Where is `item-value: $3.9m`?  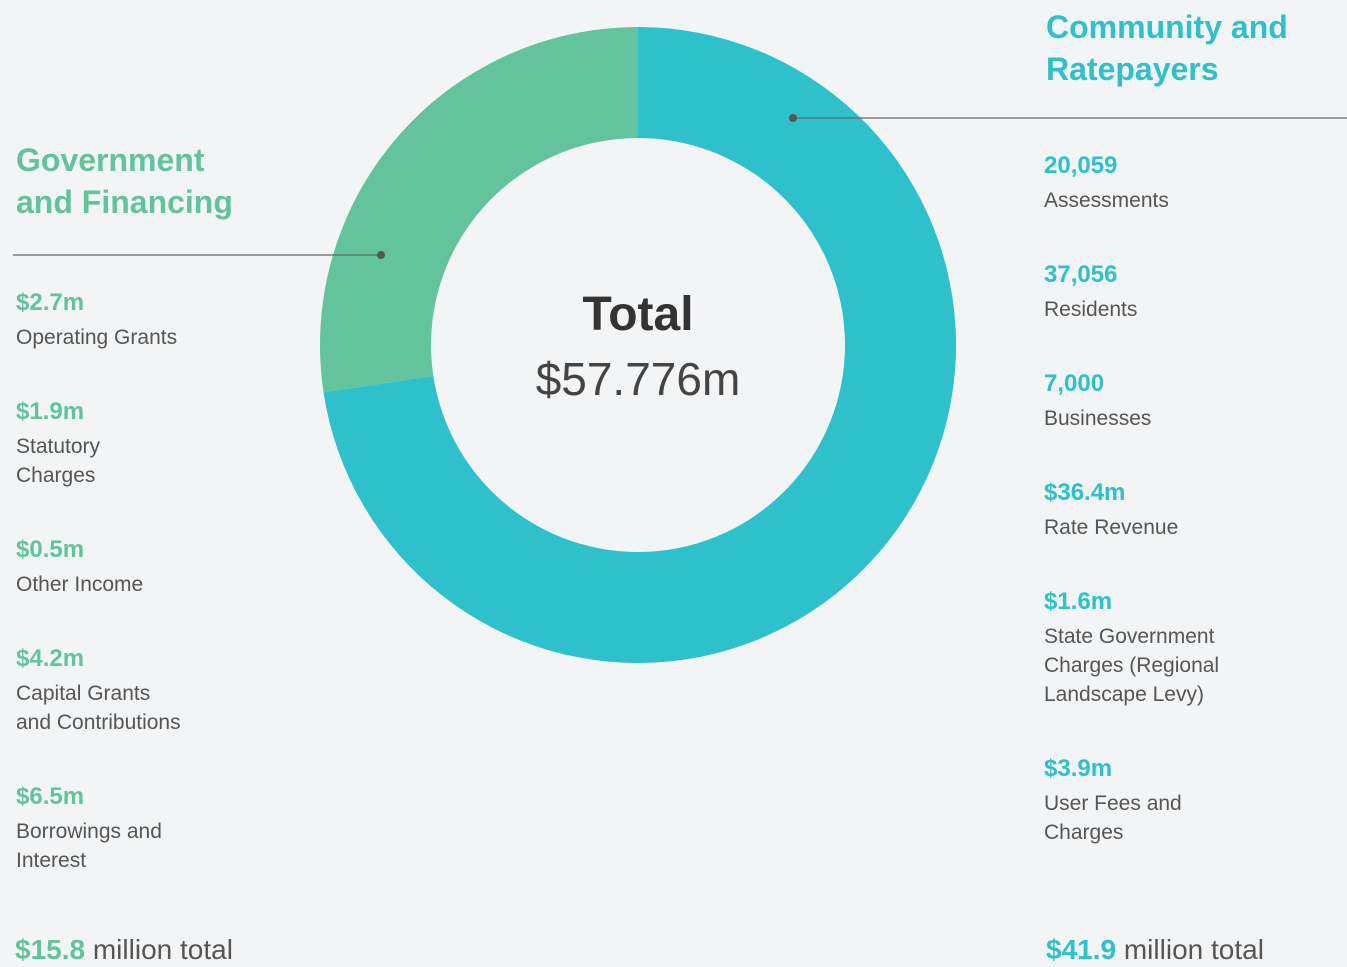
item-value: $3.9m is located at coordinates (1078, 768).